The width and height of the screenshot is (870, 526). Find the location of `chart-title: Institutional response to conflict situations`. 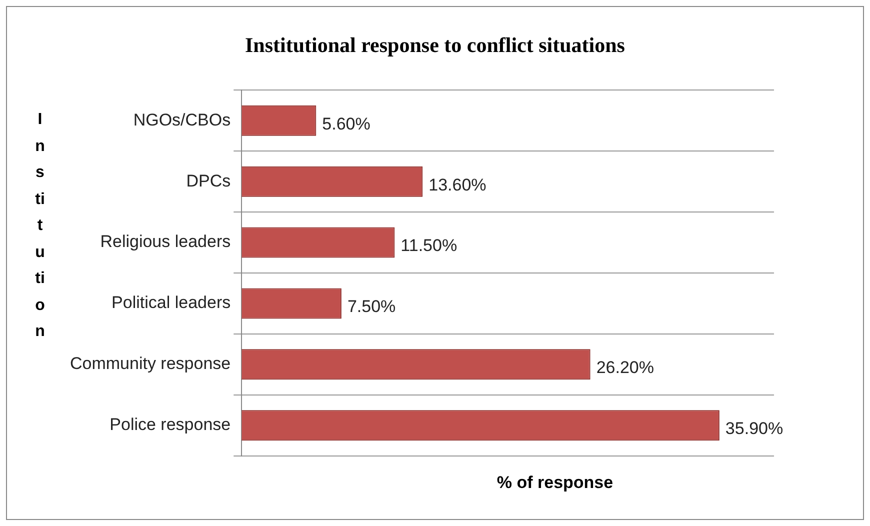

chart-title: Institutional response to conflict situations is located at coordinates (435, 45).